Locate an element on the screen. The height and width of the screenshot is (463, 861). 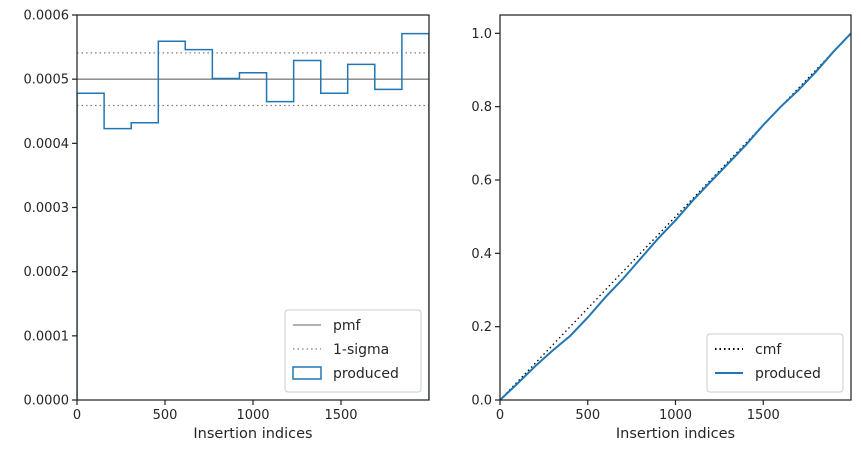
y-tick-label: 0.4 is located at coordinates (481, 254).